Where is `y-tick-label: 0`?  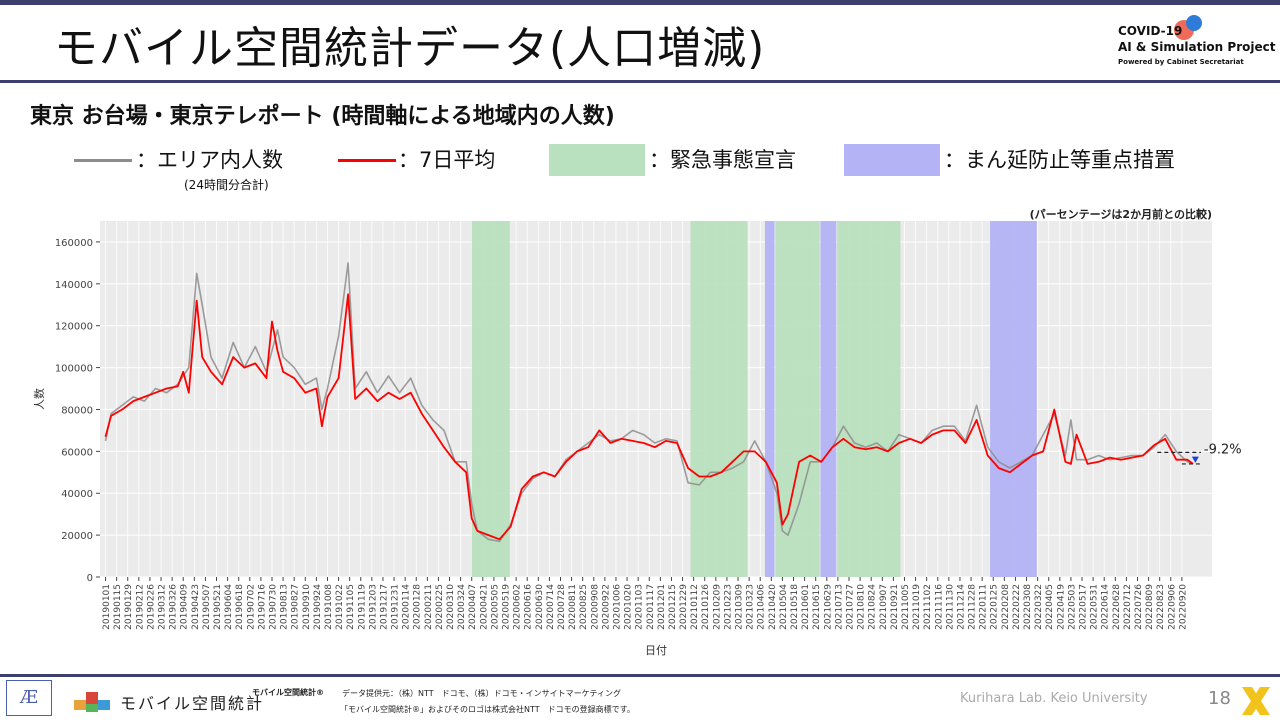
y-tick-label: 0 is located at coordinates (90, 578).